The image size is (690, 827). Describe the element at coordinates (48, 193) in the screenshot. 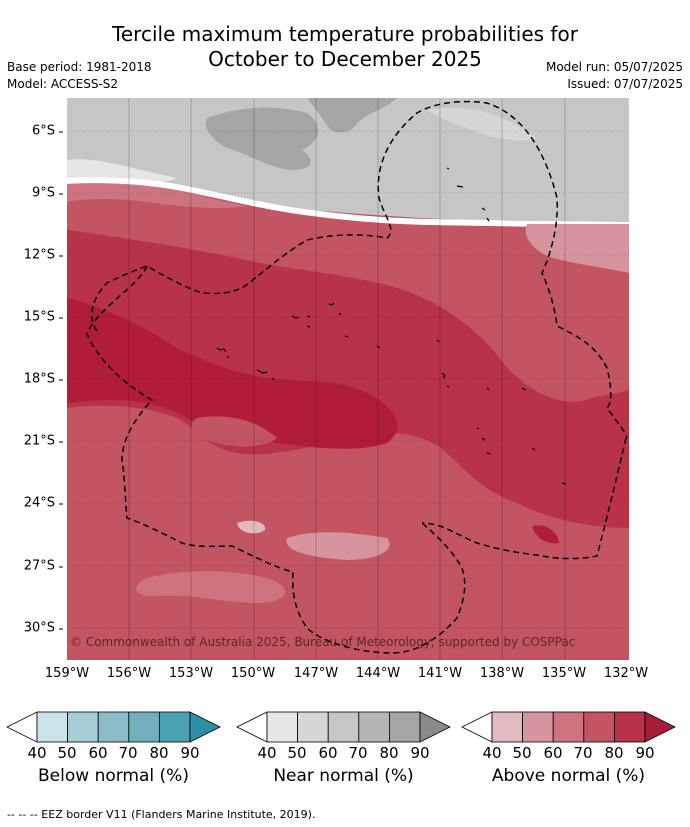

I see `lat-label: 9°S` at that location.